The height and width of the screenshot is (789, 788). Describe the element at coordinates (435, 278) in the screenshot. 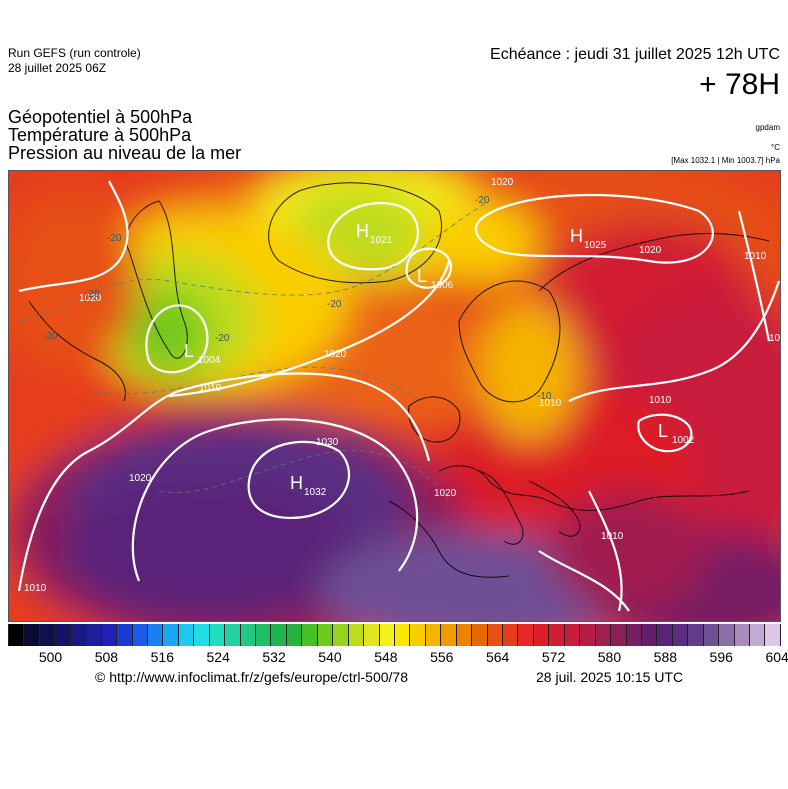

I see `low-pressure-center: L 1006` at that location.